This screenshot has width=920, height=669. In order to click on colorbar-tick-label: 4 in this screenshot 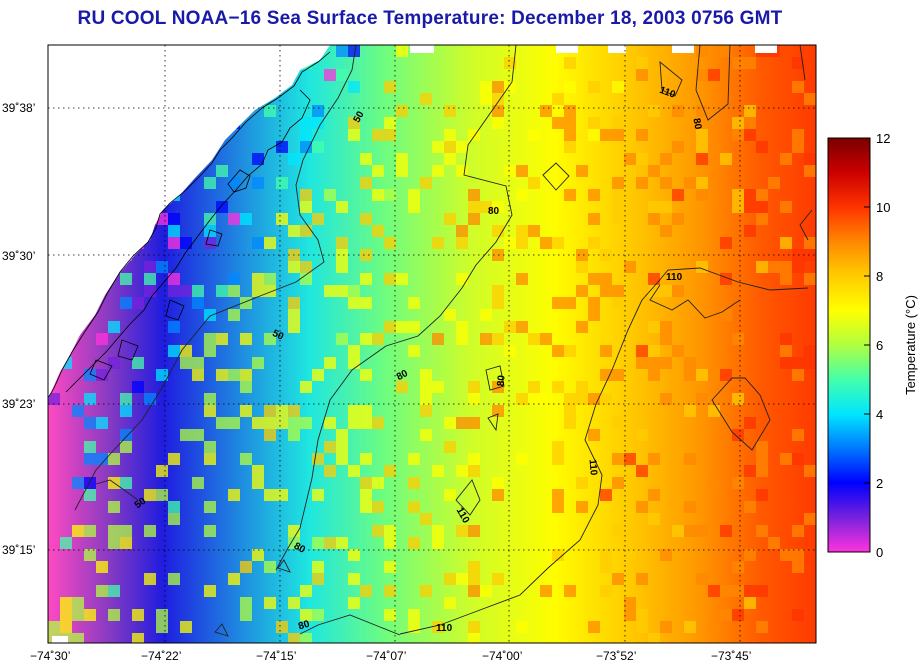, I will do `click(879, 414)`.